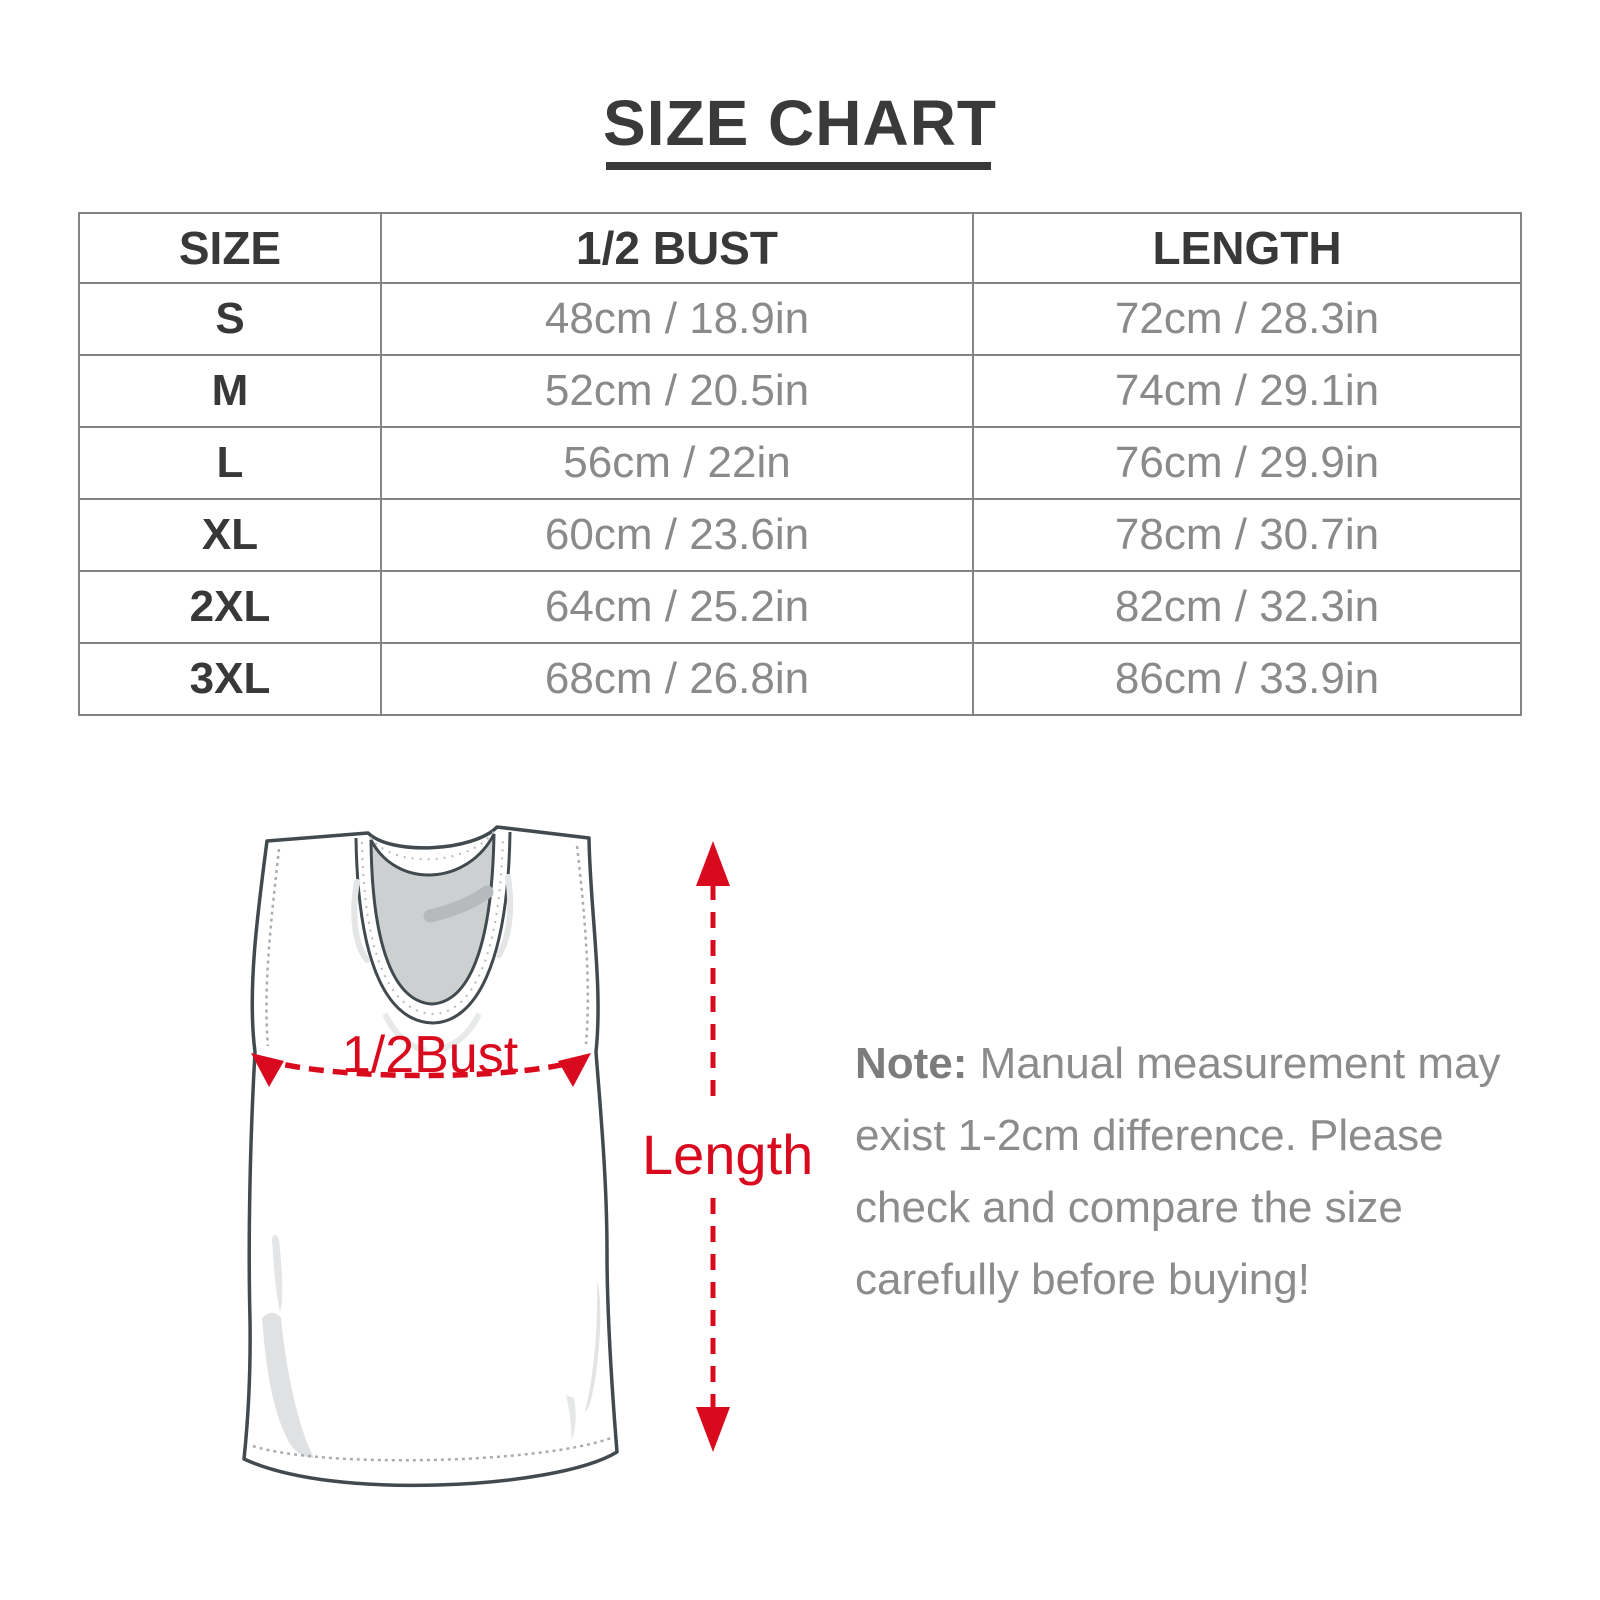  I want to click on length-value: 78cm / 30.7in, so click(1247, 535).